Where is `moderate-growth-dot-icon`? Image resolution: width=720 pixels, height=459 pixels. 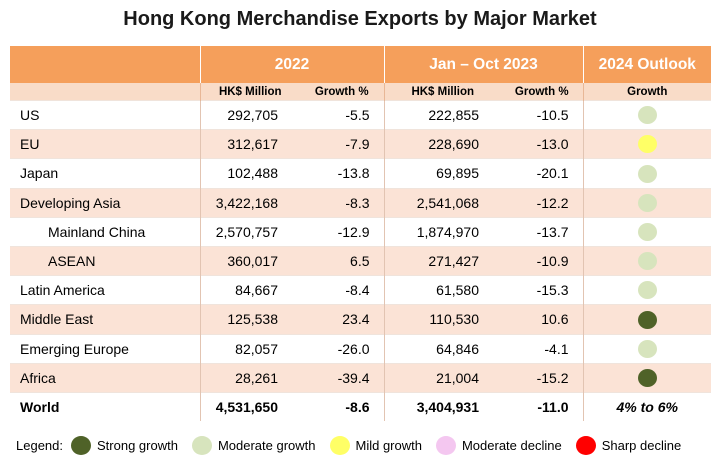 moderate-growth-dot-icon is located at coordinates (201, 445).